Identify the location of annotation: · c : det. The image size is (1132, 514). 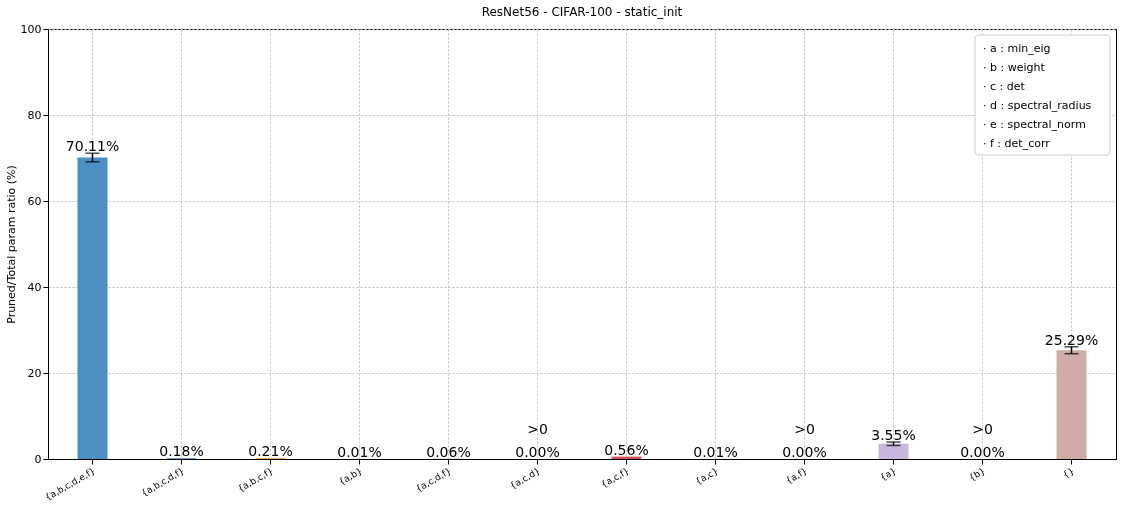
(1004, 86).